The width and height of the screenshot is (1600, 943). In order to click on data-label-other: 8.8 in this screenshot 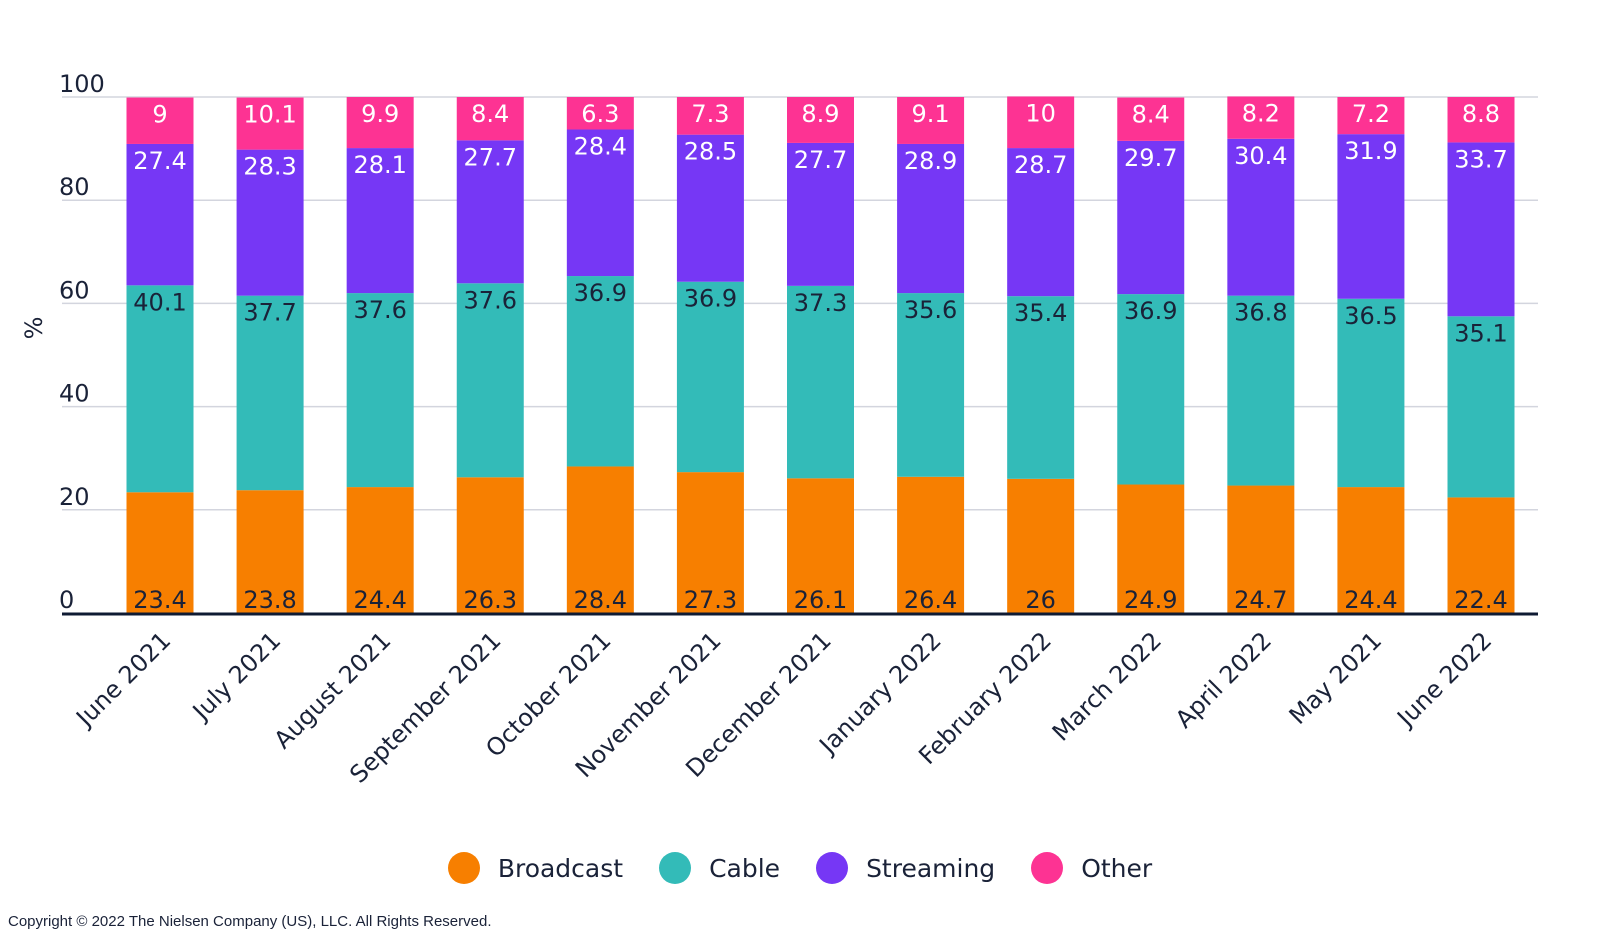, I will do `click(1481, 114)`.